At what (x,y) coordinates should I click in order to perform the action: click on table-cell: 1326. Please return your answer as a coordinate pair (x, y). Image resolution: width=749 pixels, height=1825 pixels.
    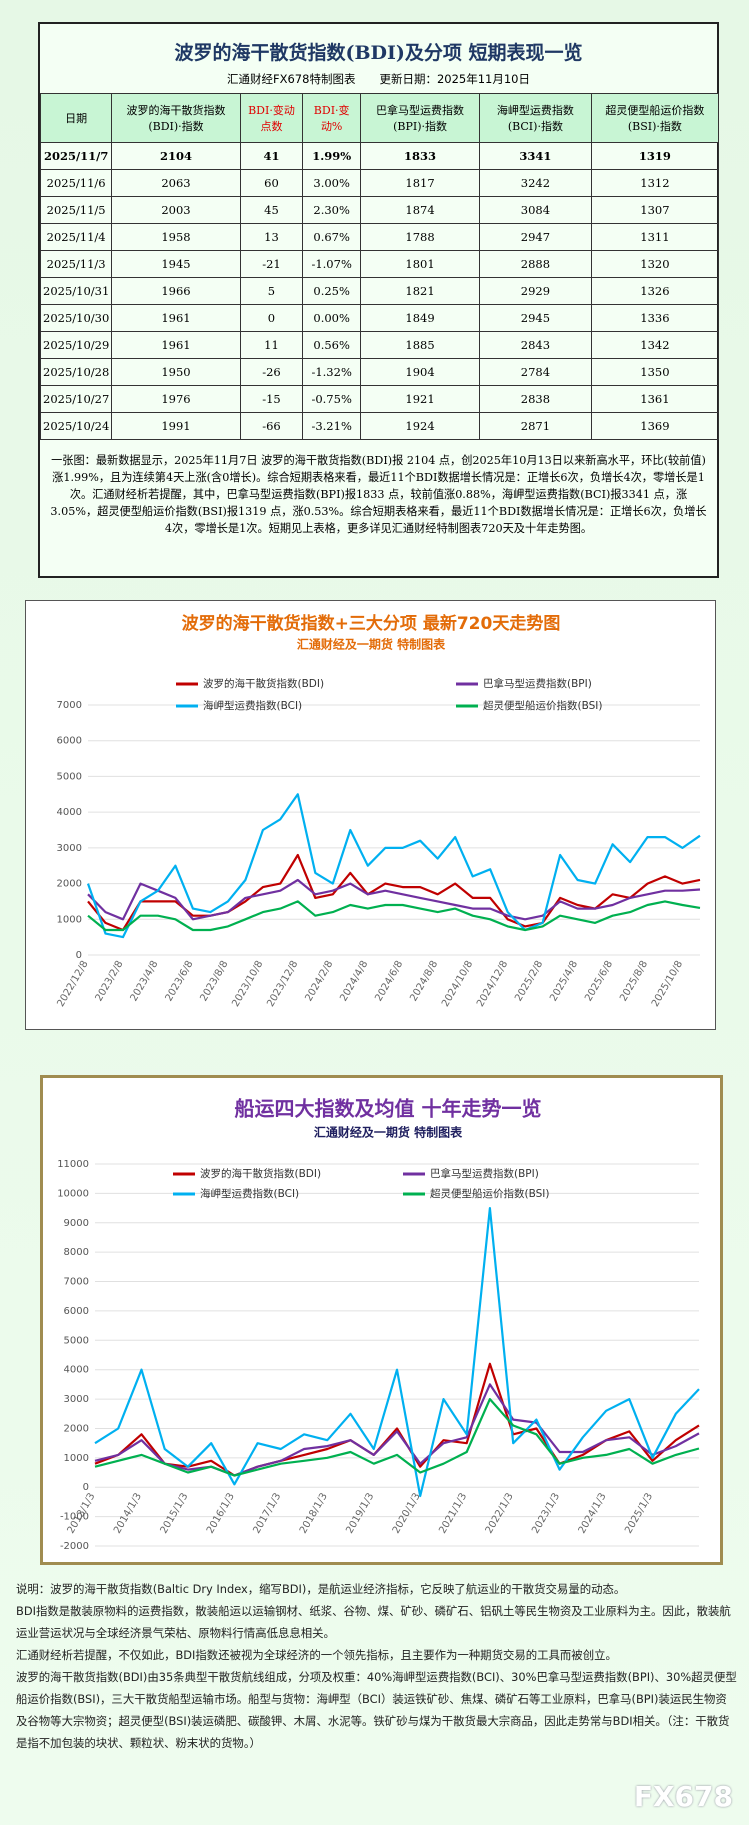
    Looking at the image, I should click on (655, 291).